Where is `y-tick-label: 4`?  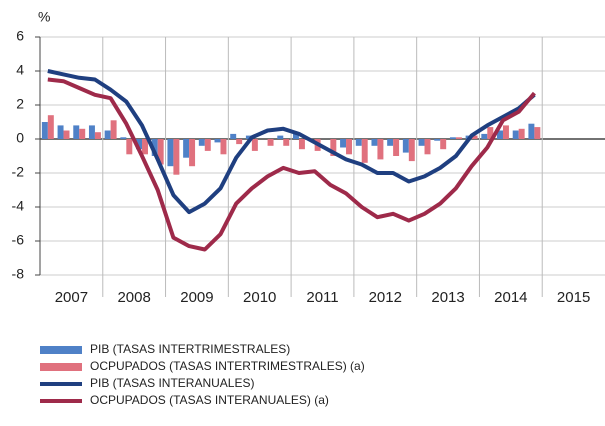
y-tick-label: 4 is located at coordinates (20, 70).